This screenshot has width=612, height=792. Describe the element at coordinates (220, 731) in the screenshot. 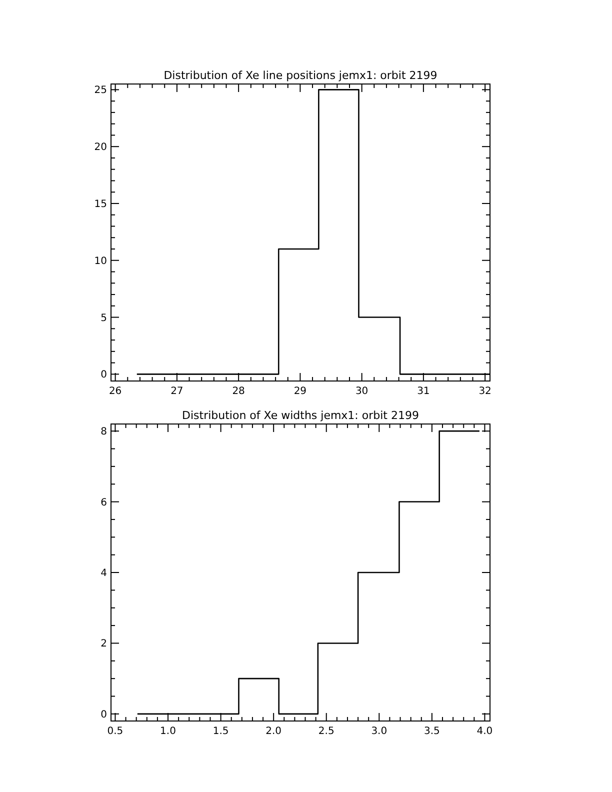

I see `x-tick-label: 1.5` at that location.